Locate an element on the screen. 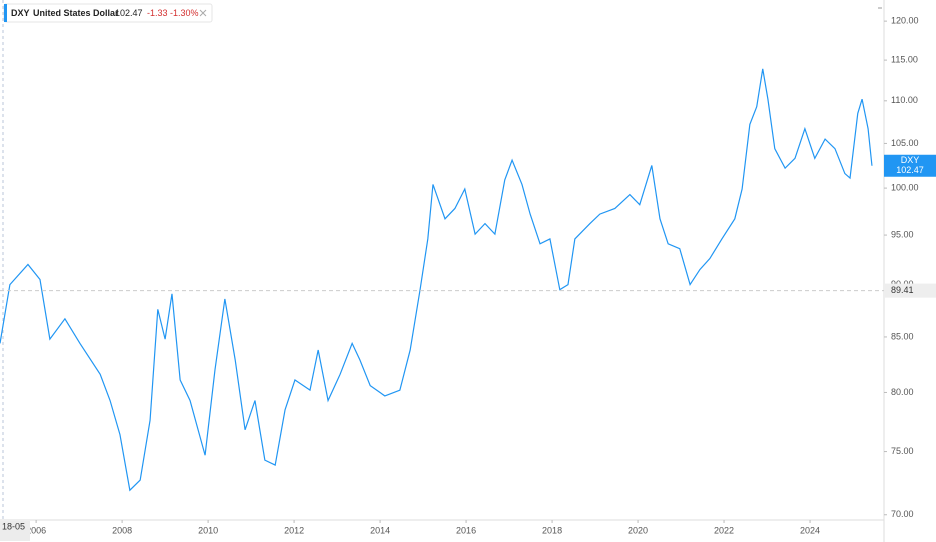  price-tag is located at coordinates (910, 165).